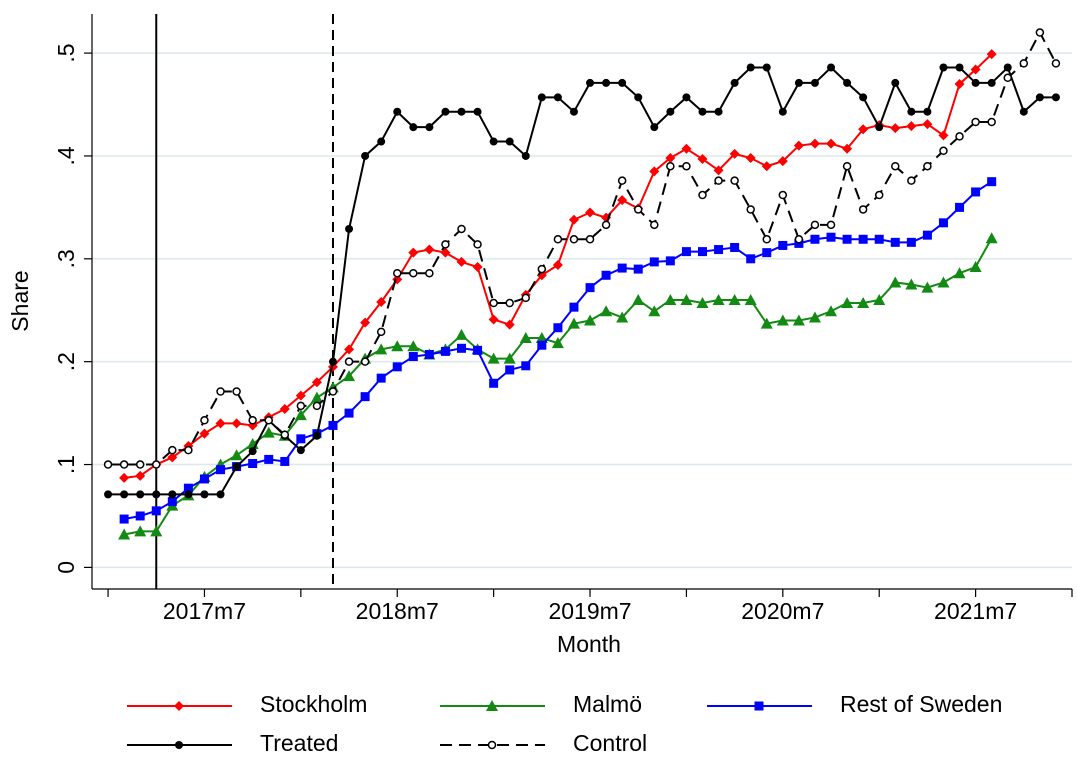  What do you see at coordinates (782, 611) in the screenshot?
I see `x-tick-label: 2020m7` at bounding box center [782, 611].